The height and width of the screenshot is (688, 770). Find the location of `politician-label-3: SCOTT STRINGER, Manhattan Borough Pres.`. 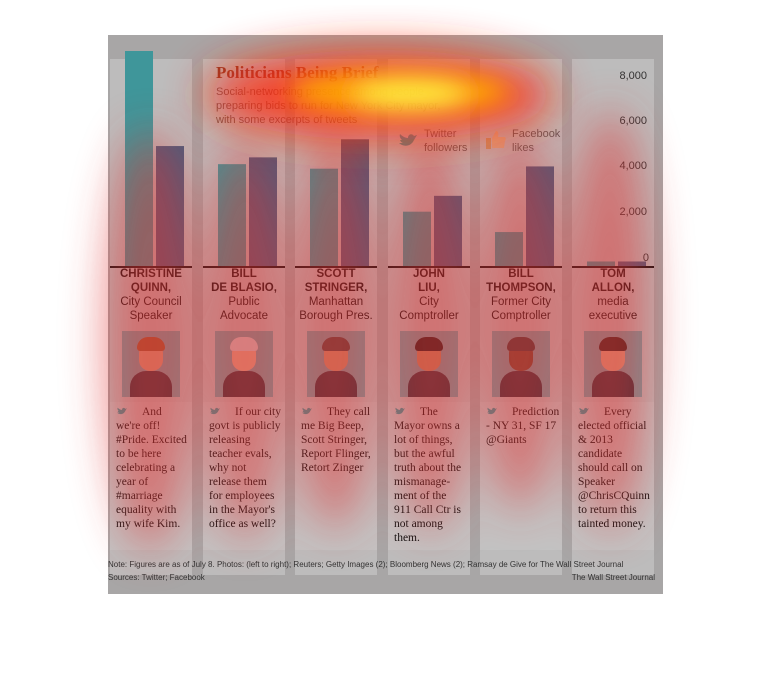

politician-label-3: SCOTT STRINGER, Manhattan Borough Pres. is located at coordinates (336, 295).